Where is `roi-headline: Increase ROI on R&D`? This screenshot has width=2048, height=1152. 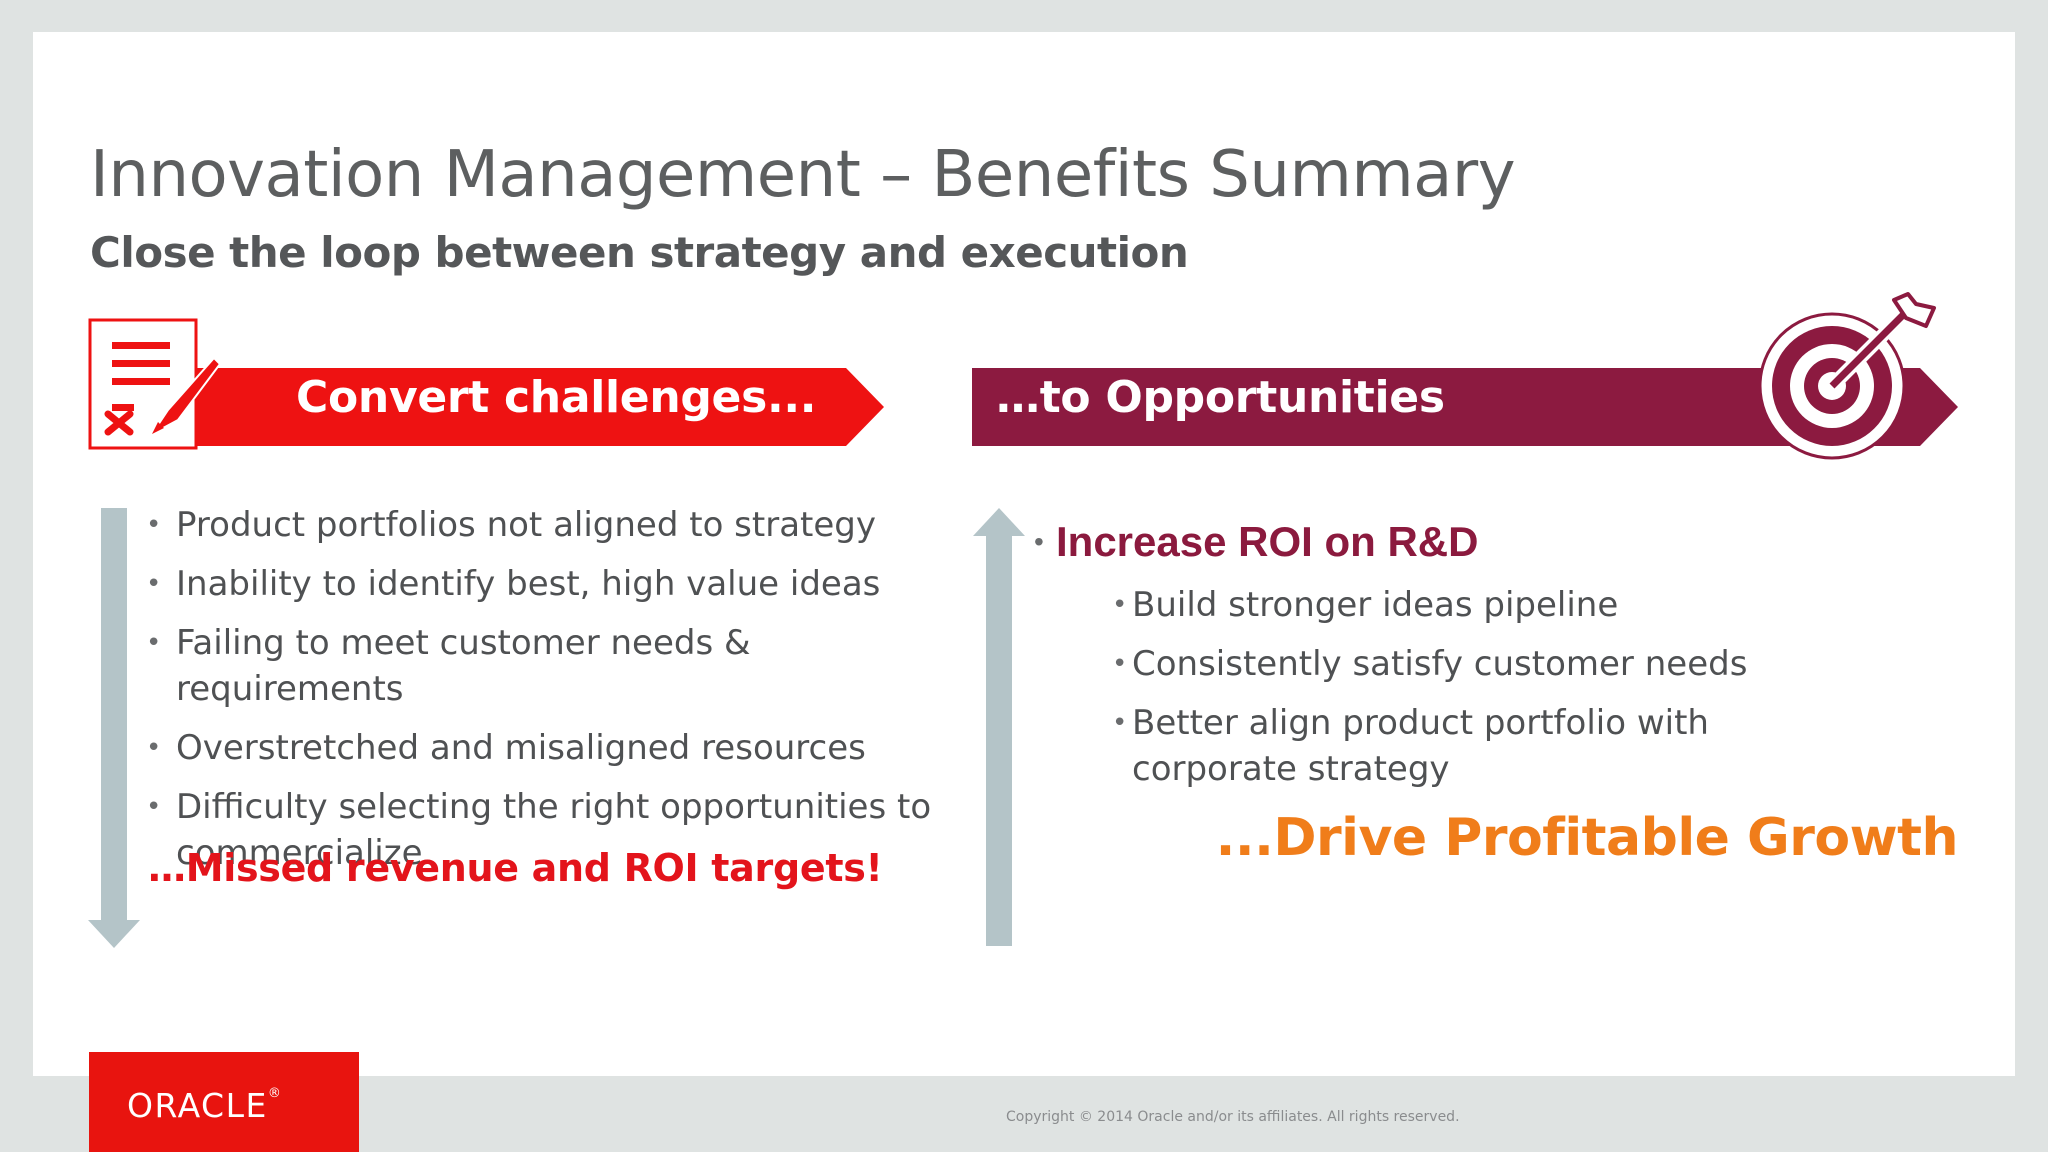
roi-headline: Increase ROI on R&D is located at coordinates (1267, 541).